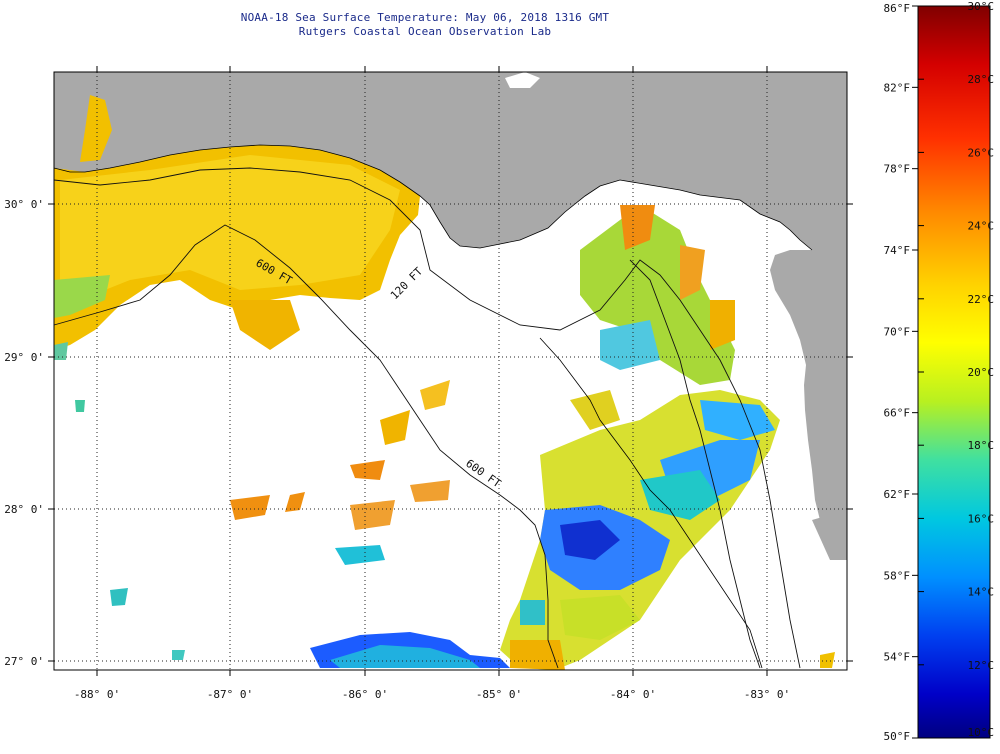 The image size is (1000, 754). Describe the element at coordinates (981, 299) in the screenshot. I see `colorbar-c-label: 22°C` at that location.